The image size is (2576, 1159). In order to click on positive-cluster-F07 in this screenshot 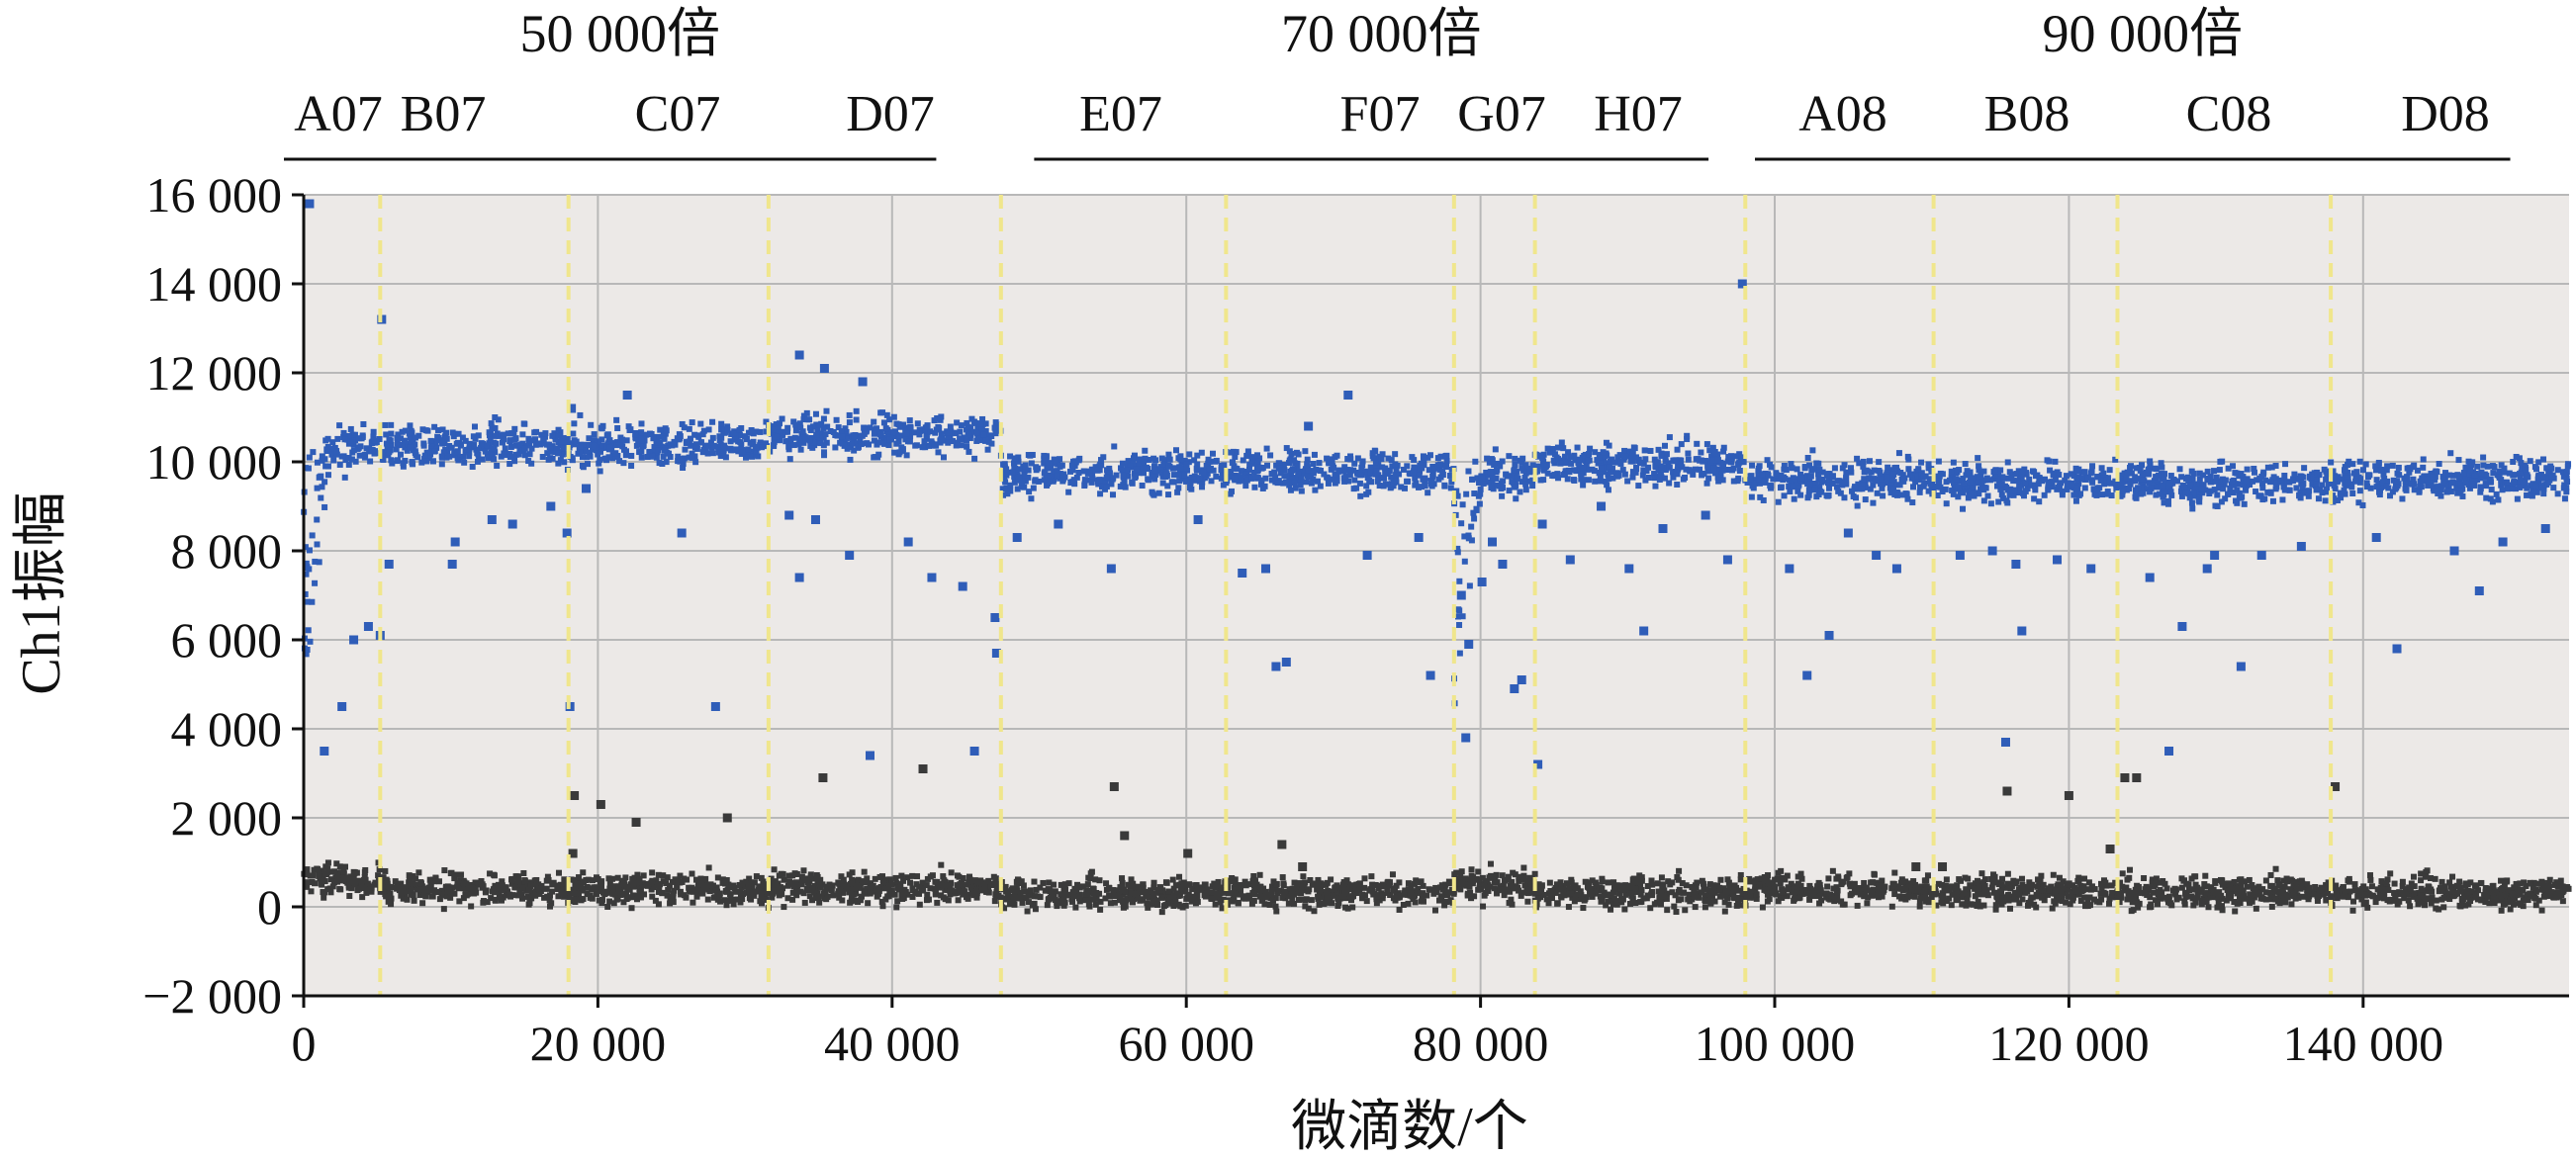, I will do `click(1340, 472)`.